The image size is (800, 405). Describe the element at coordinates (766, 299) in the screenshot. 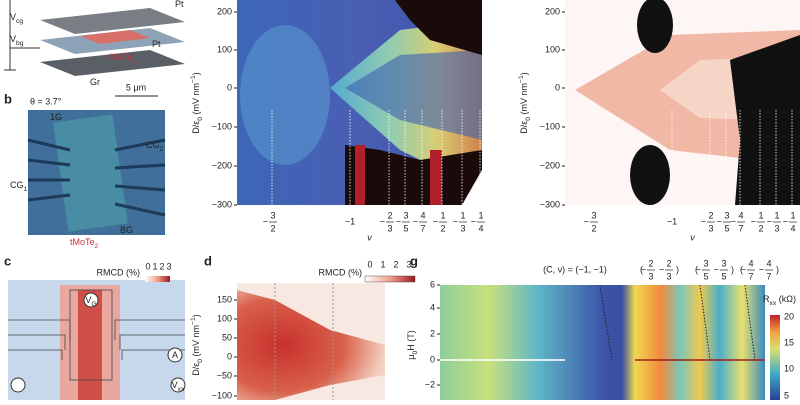

I see `colorbar-label-part: R` at that location.